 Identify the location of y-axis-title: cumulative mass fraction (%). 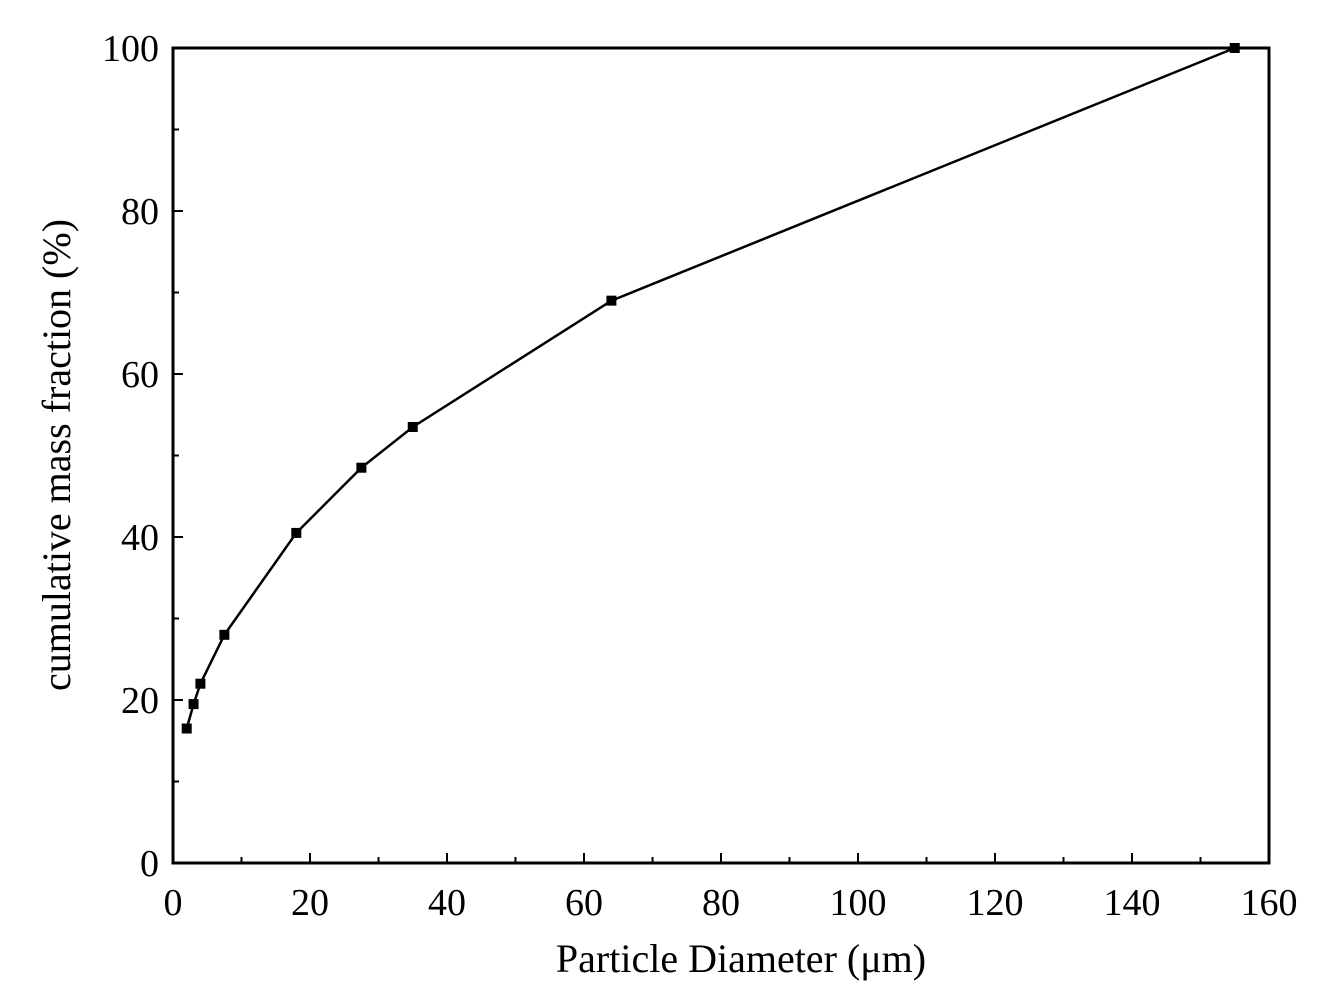
(56, 455).